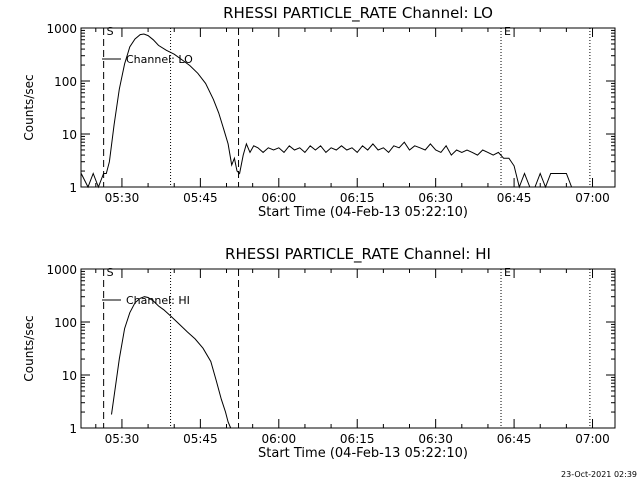 Image resolution: width=640 pixels, height=480 pixels. Describe the element at coordinates (200, 439) in the screenshot. I see `chart2-xtick-label: 05:45` at that location.